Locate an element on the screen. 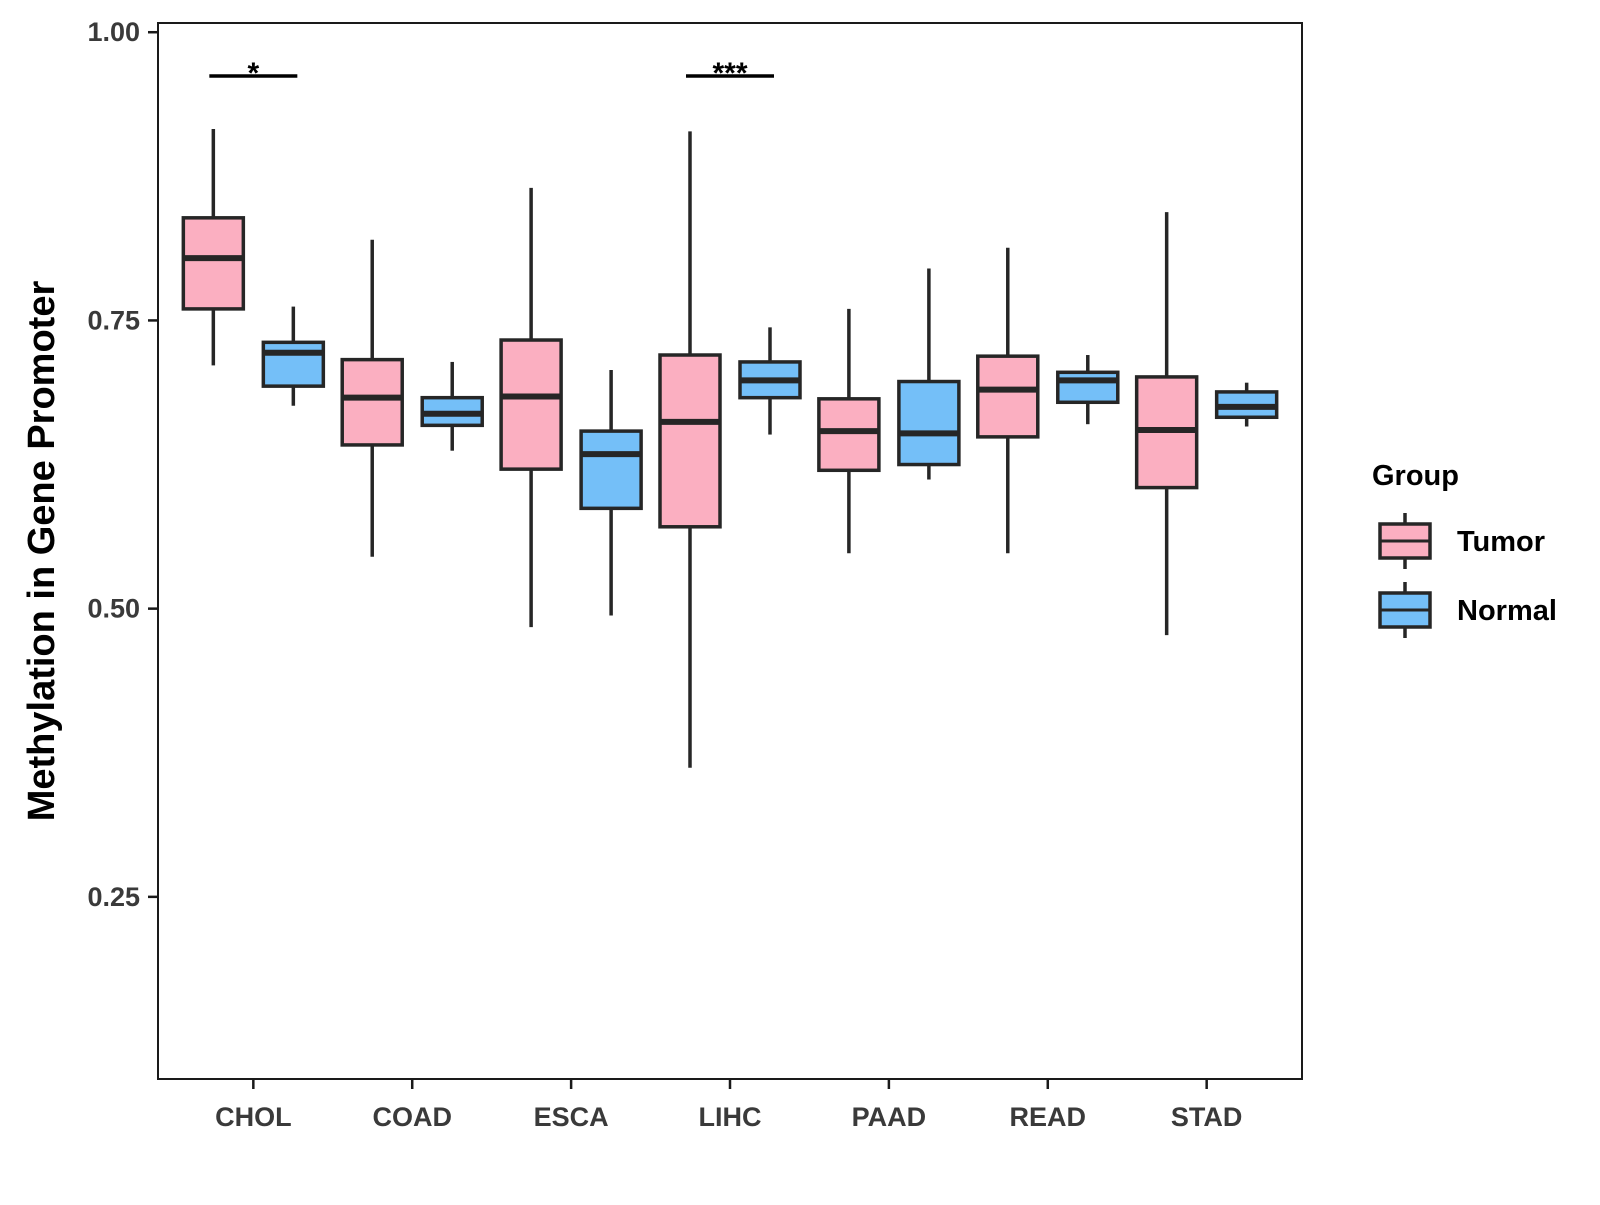  box-tumor-paad is located at coordinates (849, 431).